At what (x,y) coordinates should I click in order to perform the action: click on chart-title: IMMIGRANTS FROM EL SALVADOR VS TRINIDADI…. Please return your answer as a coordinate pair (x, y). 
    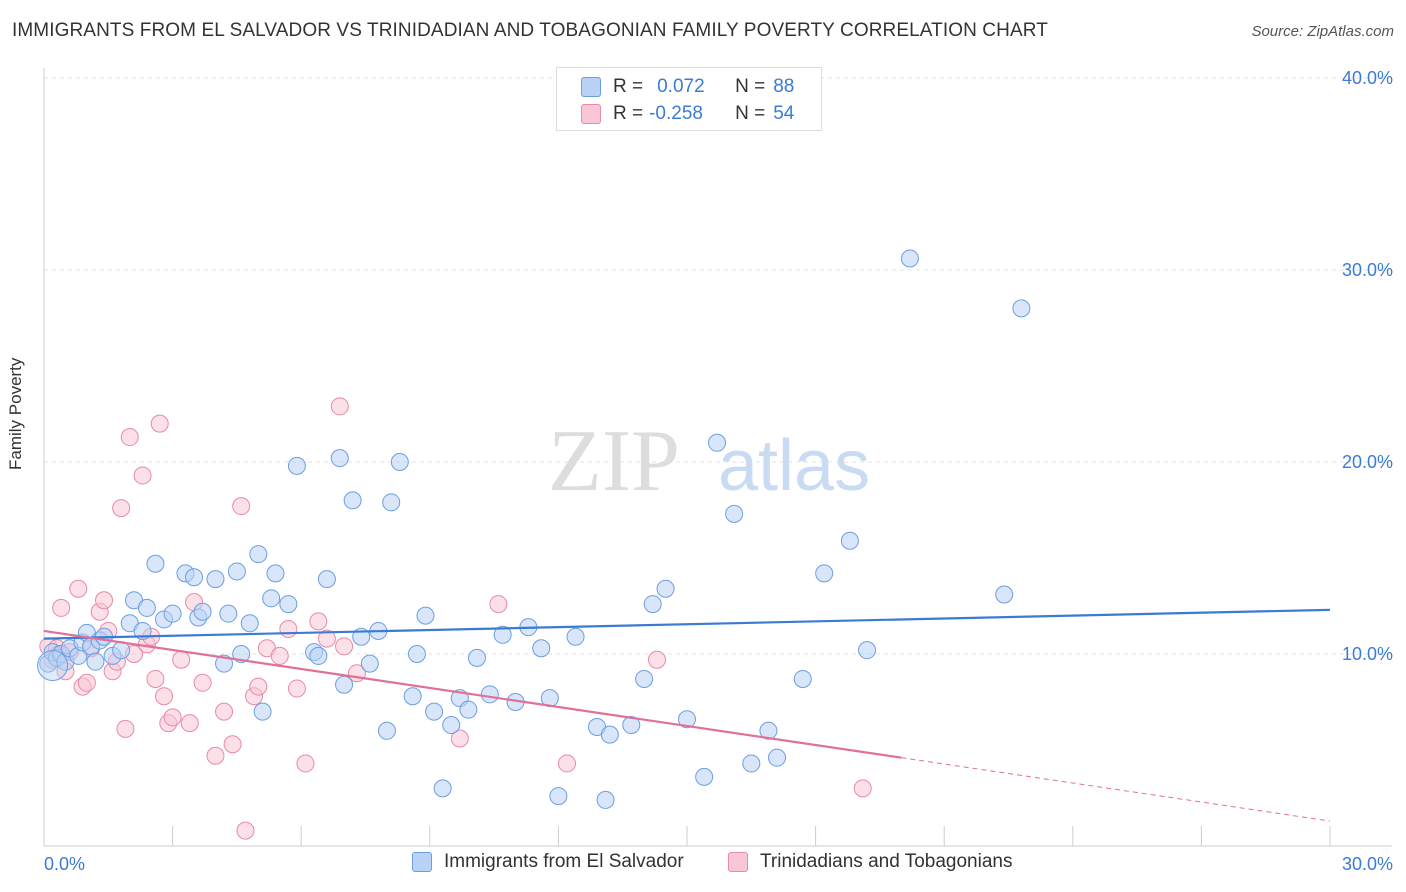
    Looking at the image, I should click on (530, 30).